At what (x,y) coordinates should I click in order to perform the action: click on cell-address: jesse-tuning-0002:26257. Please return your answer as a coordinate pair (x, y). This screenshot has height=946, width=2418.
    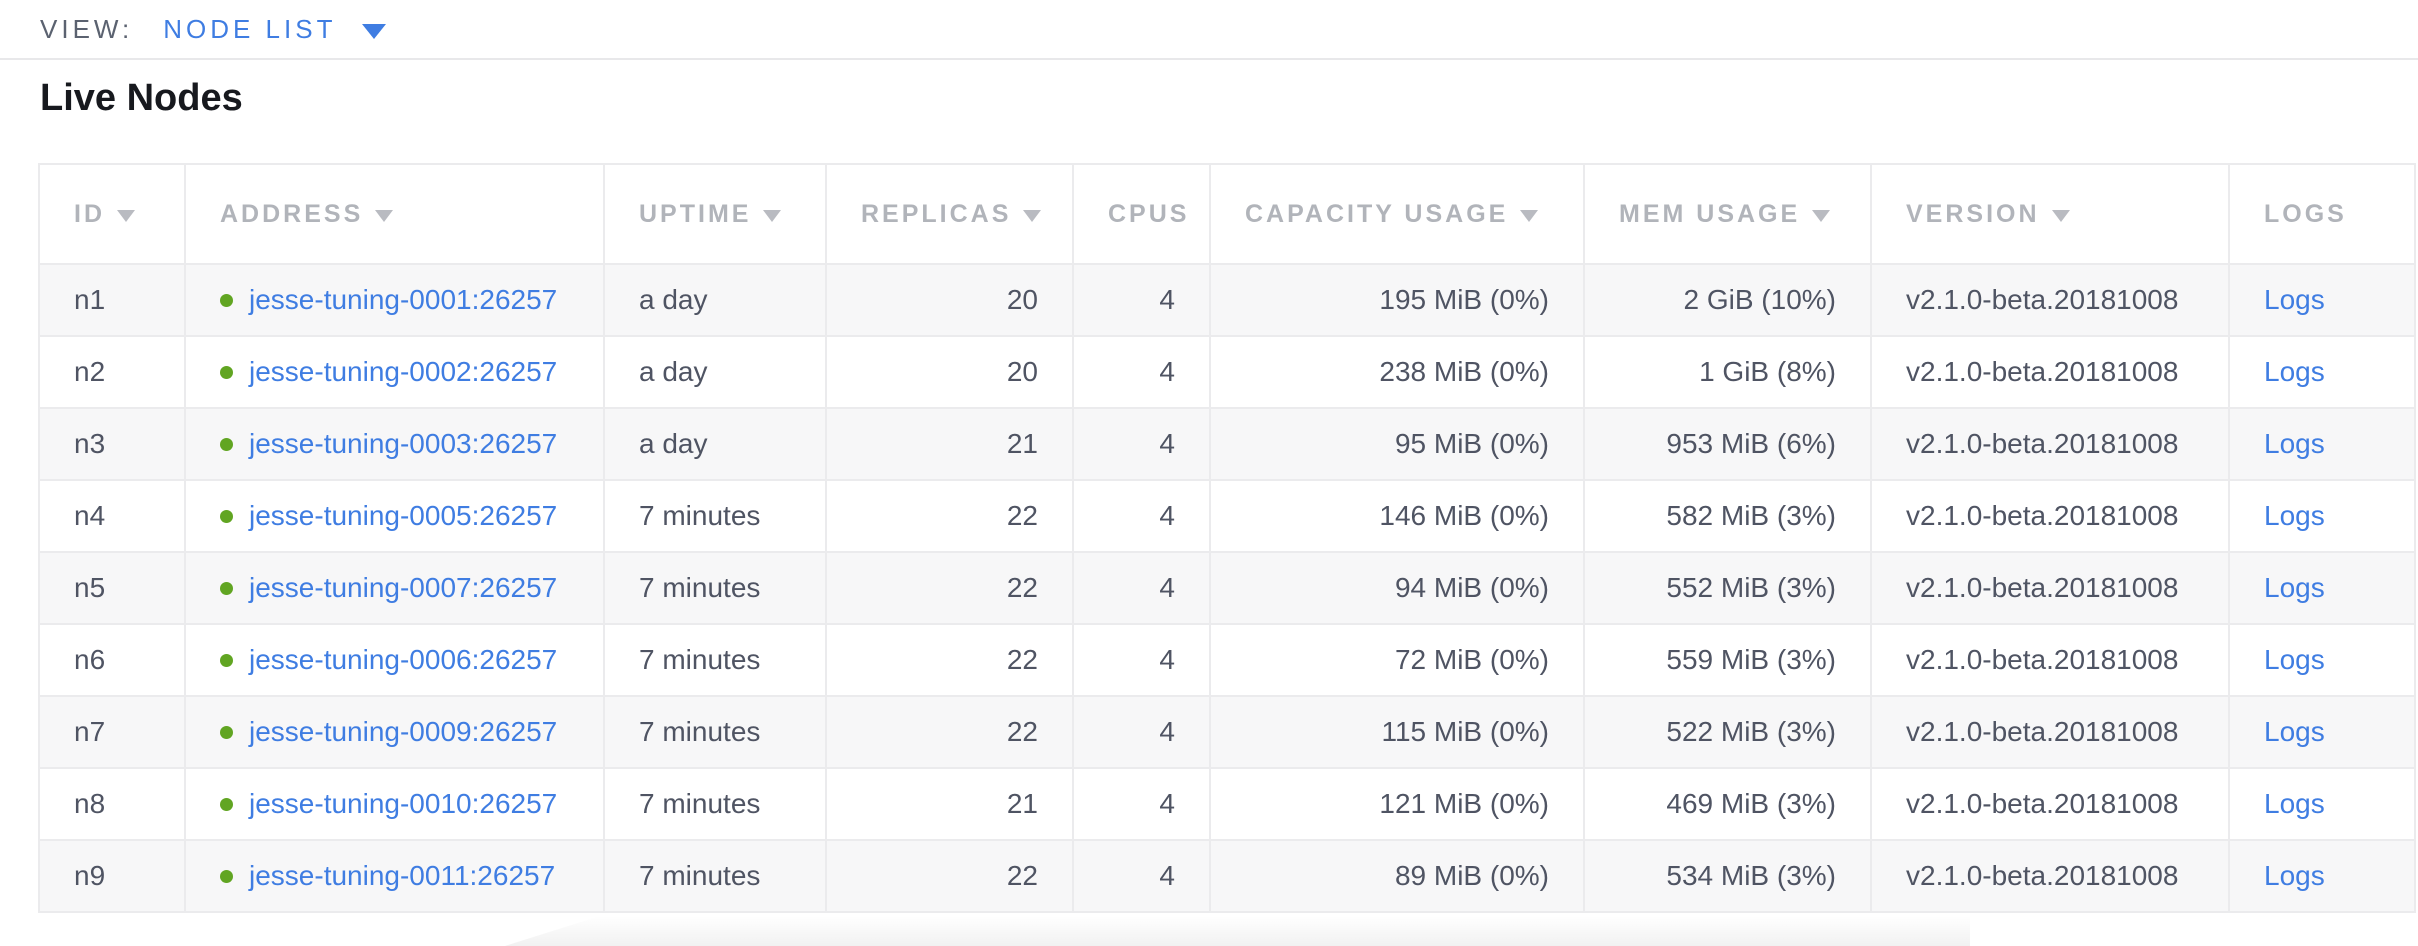
    Looking at the image, I should click on (394, 372).